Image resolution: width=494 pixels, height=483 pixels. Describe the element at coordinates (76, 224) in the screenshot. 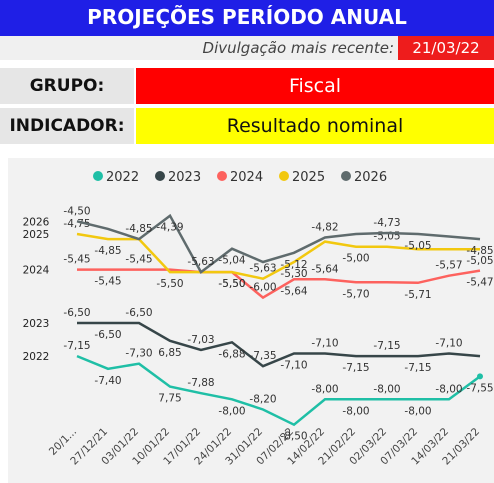

I see `data-label: -4,75` at that location.